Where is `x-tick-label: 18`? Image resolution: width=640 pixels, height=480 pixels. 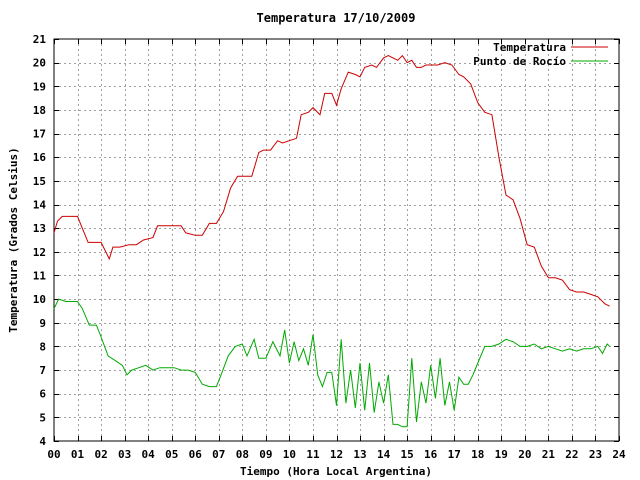
x-tick-label: 18 is located at coordinates (477, 454).